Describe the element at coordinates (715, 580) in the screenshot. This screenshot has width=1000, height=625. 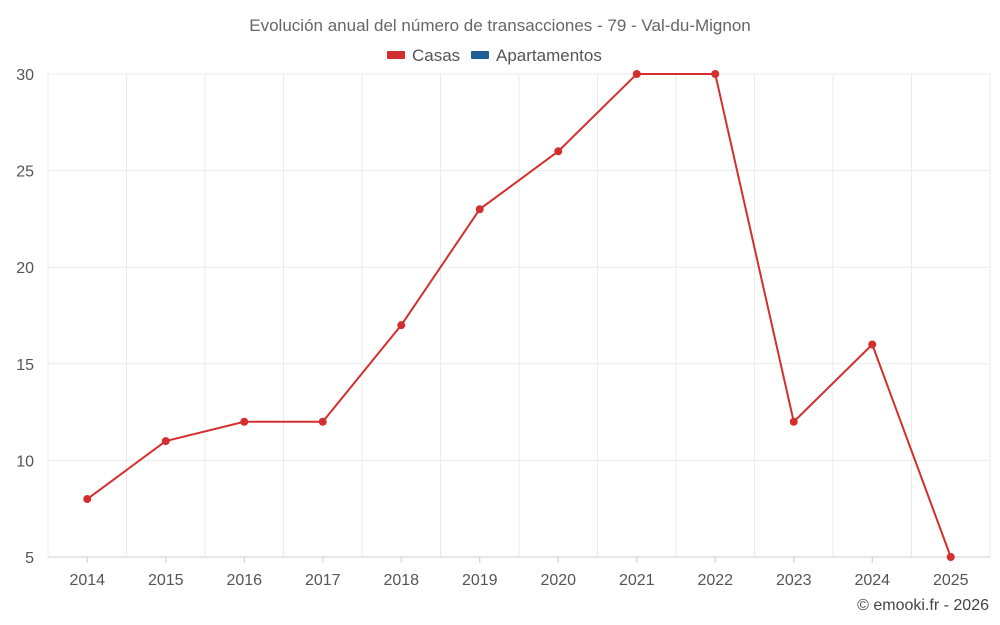
I see `x-tick-label: 2022` at that location.